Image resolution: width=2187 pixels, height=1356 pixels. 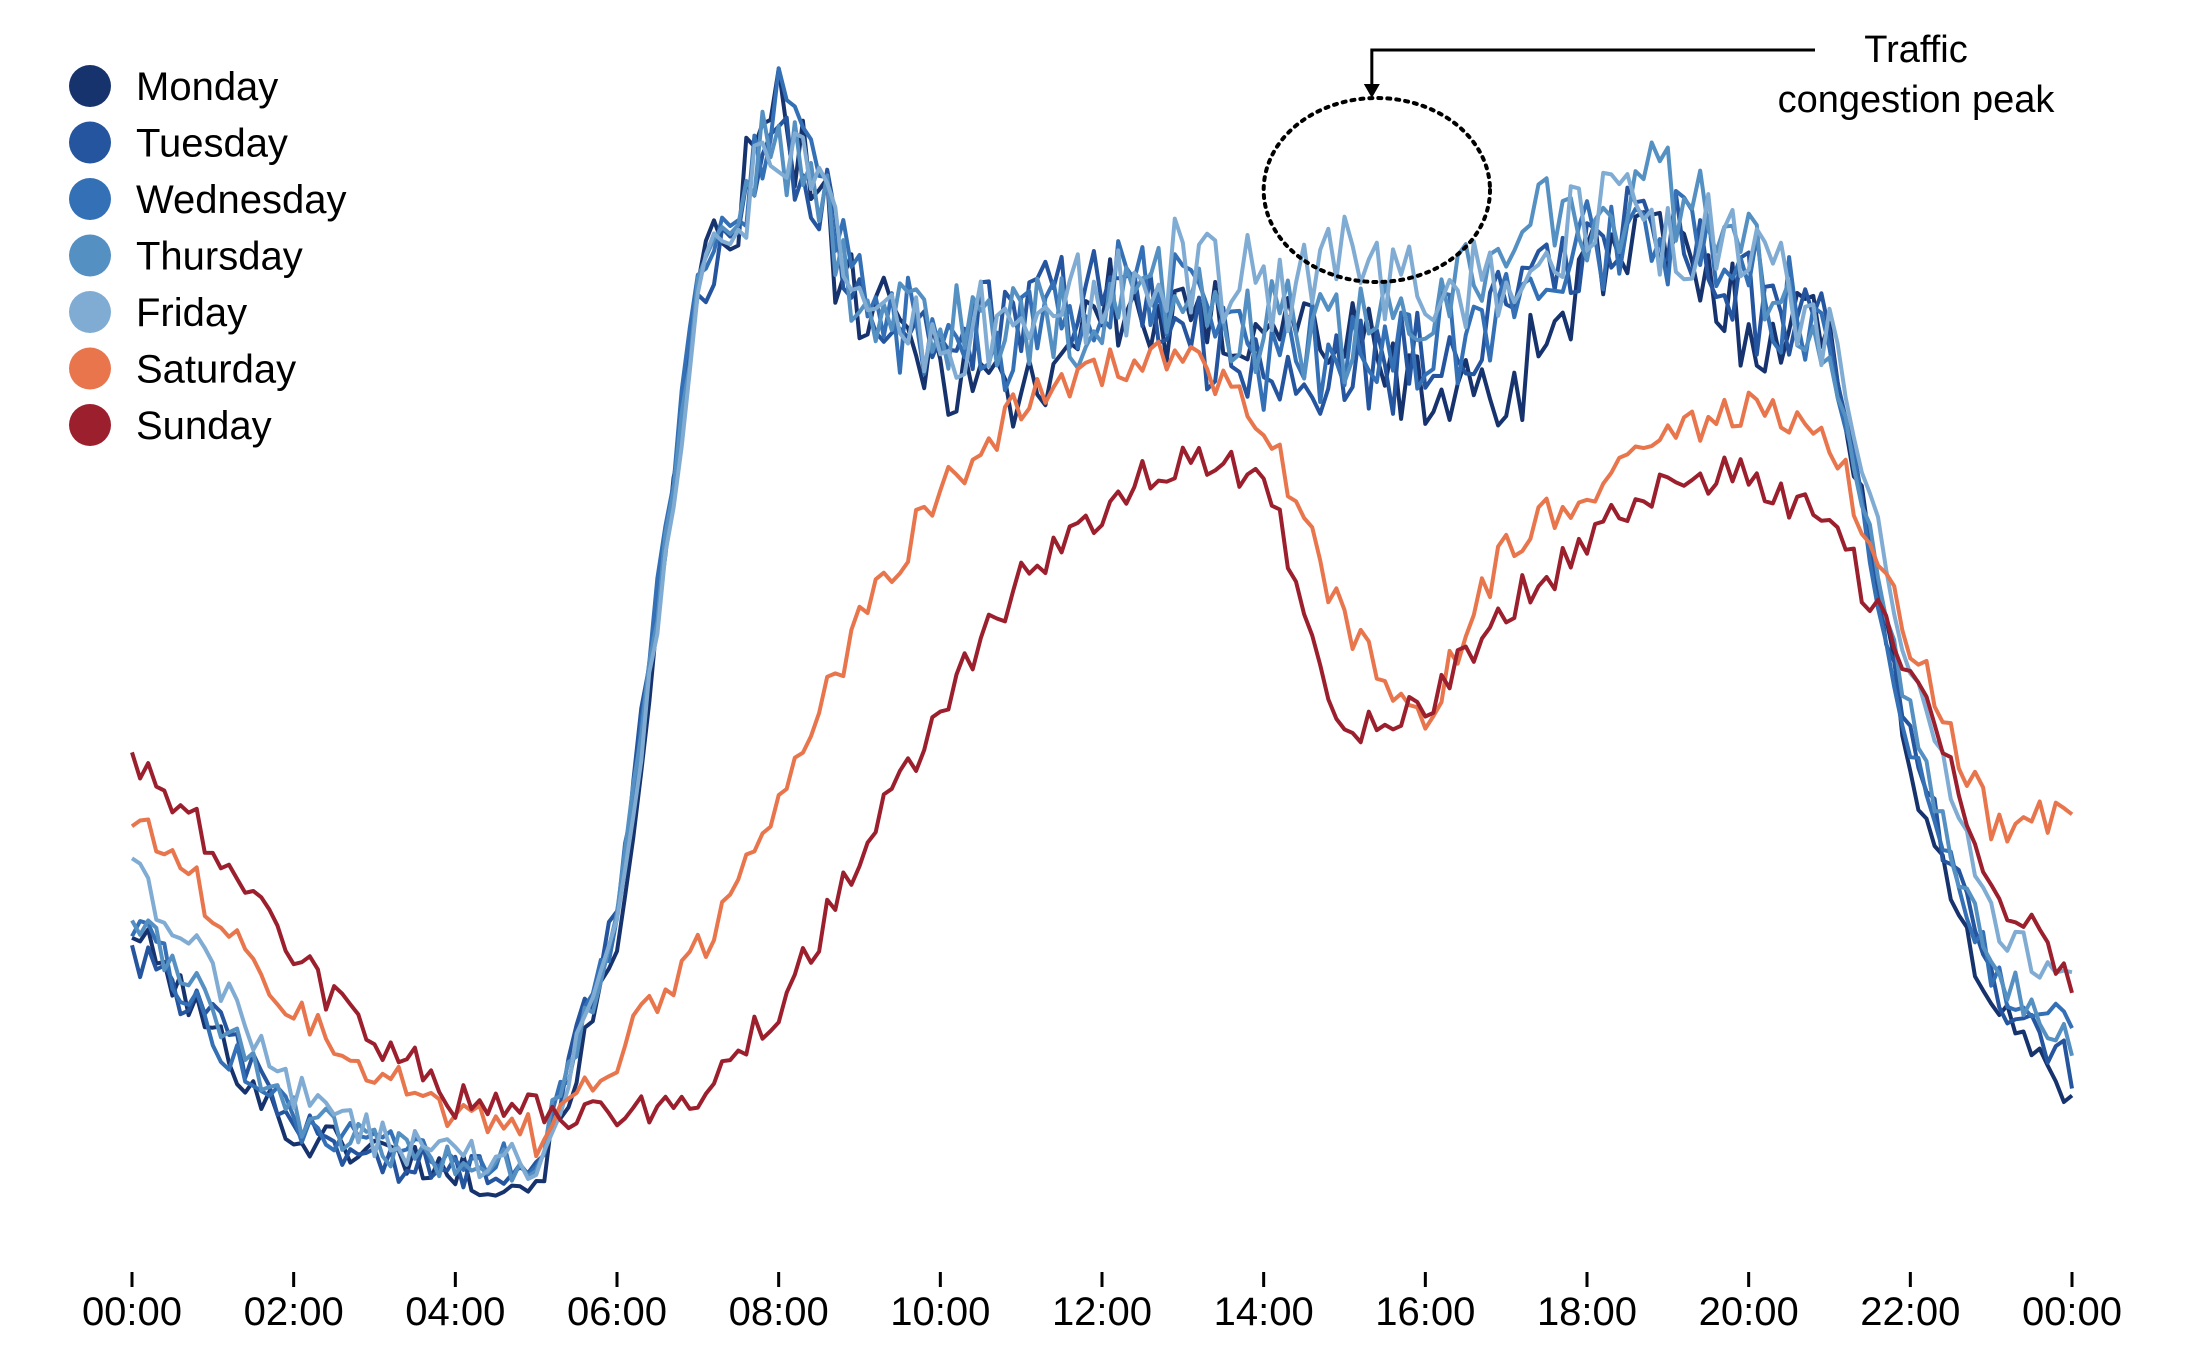 What do you see at coordinates (90, 142) in the screenshot?
I see `legend-marker-tuesday` at bounding box center [90, 142].